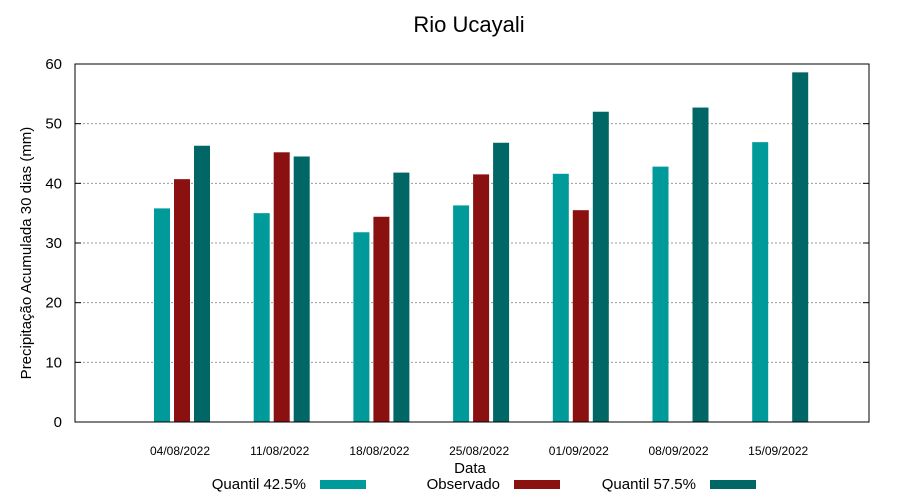  Describe the element at coordinates (53, 303) in the screenshot. I see `y-tick-label: 20` at that location.